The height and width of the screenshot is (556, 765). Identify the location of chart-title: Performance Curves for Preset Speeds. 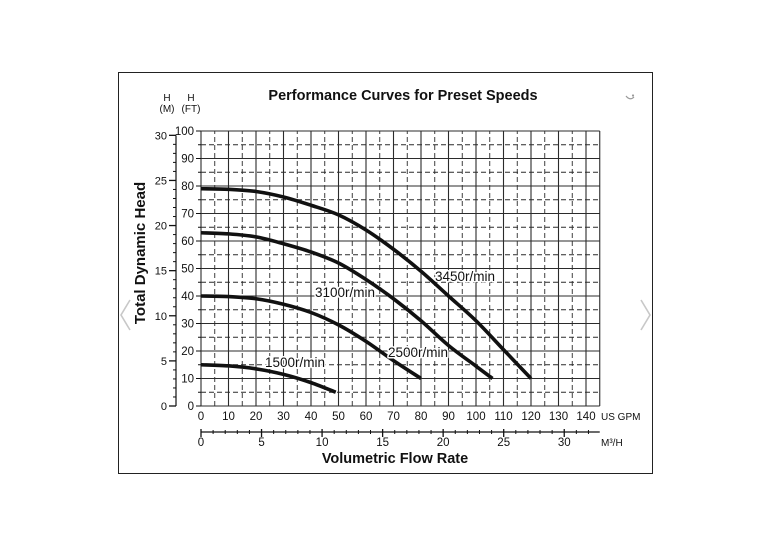
(403, 96).